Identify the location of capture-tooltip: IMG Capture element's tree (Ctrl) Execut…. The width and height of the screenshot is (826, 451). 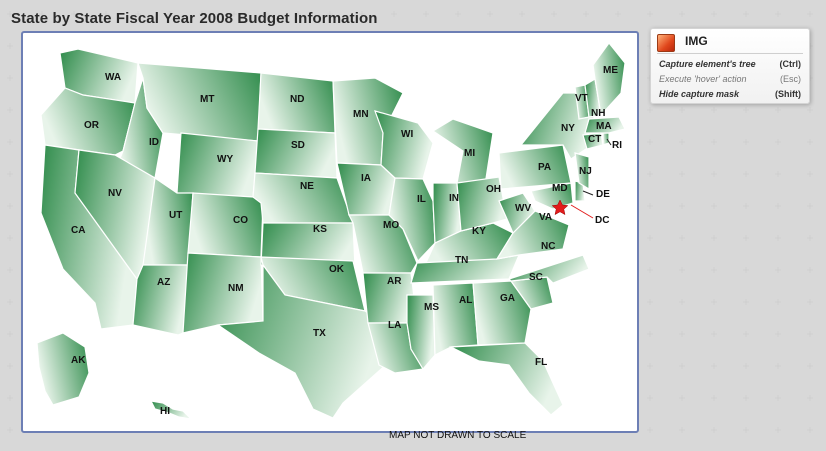
(730, 66).